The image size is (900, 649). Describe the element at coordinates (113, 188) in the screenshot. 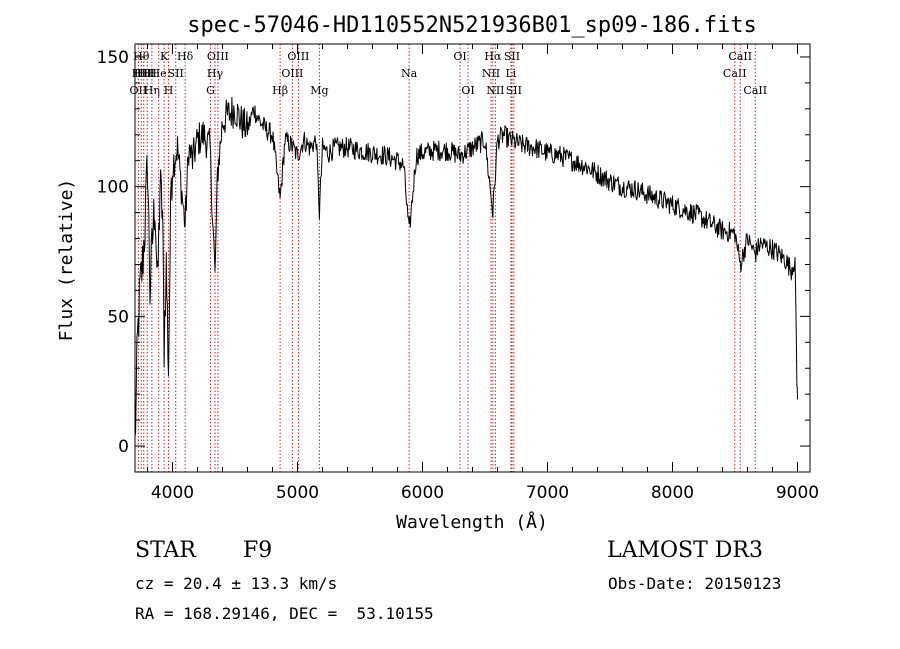

I see `y-tick-label: 100` at that location.